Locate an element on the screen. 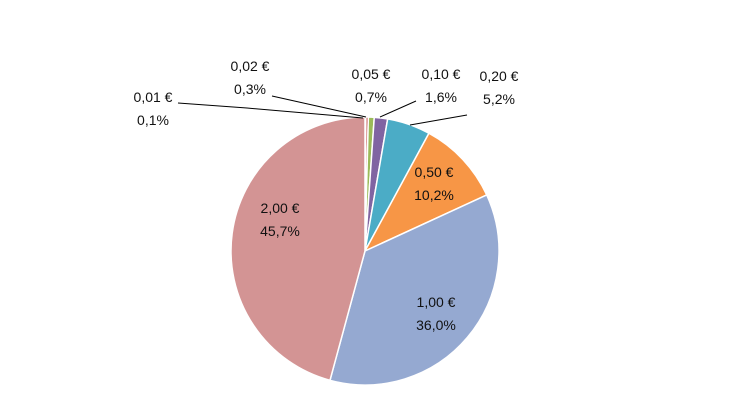 The height and width of the screenshot is (410, 730). data-label-category-3: 0,05 € is located at coordinates (371, 74).